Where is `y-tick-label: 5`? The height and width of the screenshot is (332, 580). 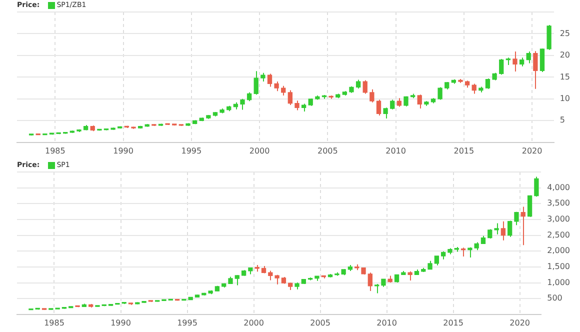 y-tick-label: 5 is located at coordinates (562, 120).